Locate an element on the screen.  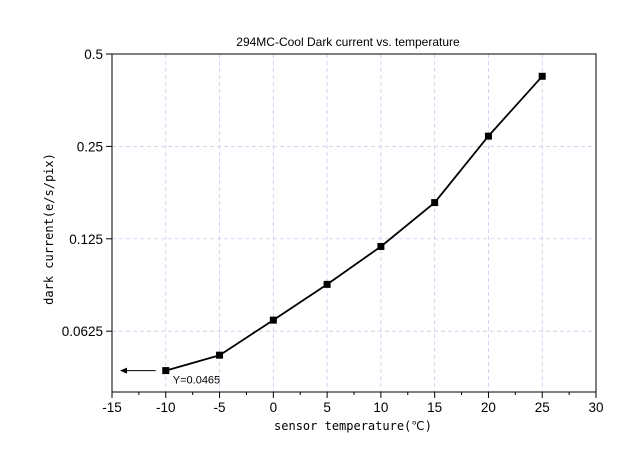
x-tick-label: 30 is located at coordinates (595, 407).